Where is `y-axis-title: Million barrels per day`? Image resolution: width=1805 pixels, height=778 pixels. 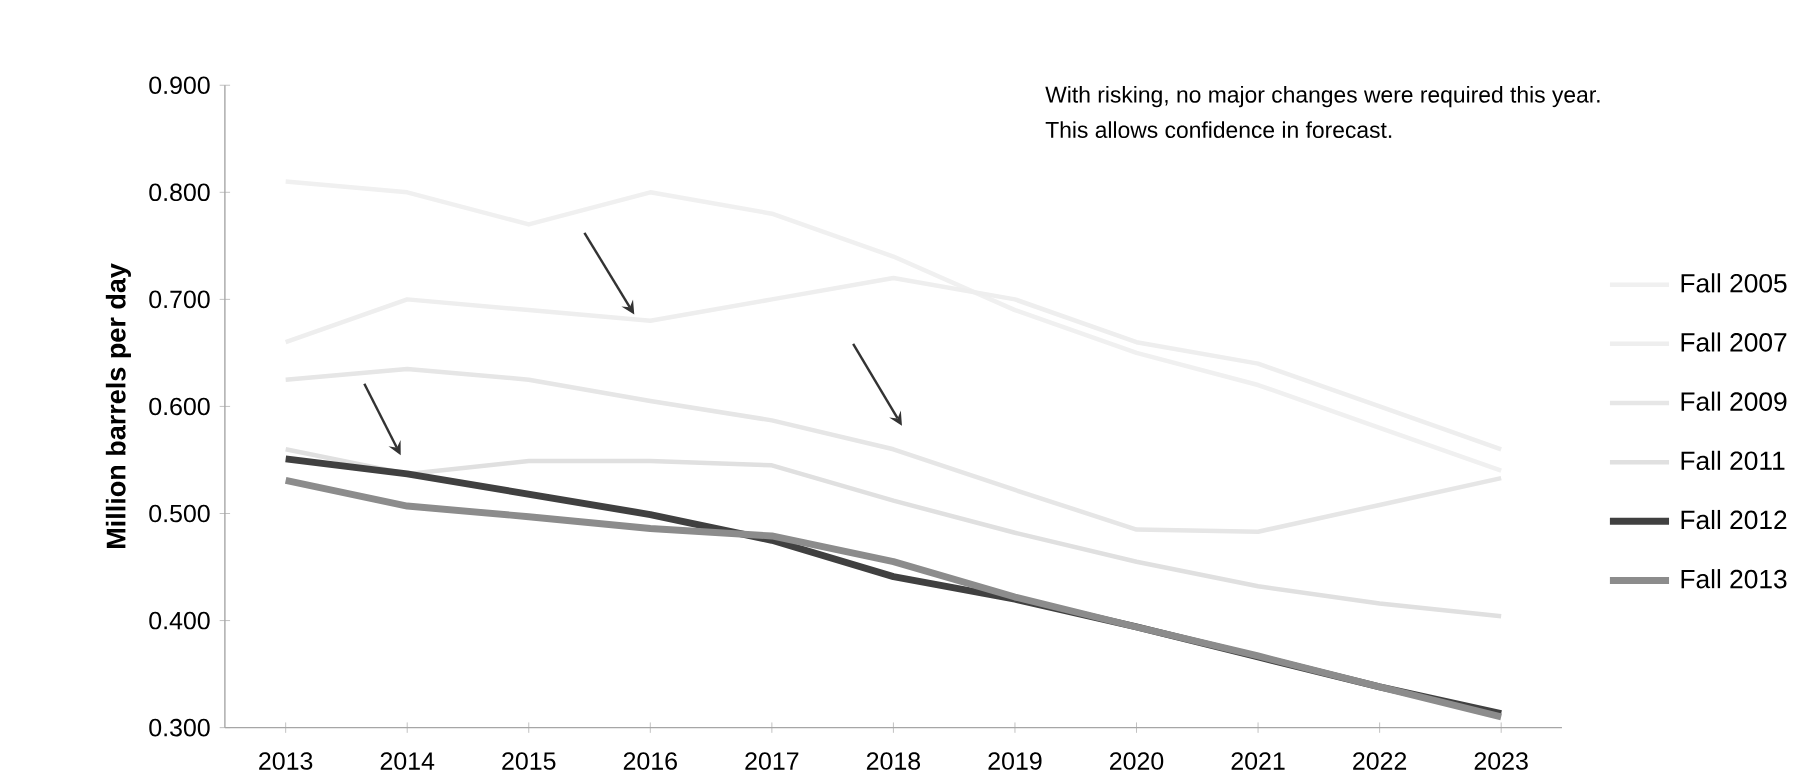 y-axis-title: Million barrels per day is located at coordinates (118, 405).